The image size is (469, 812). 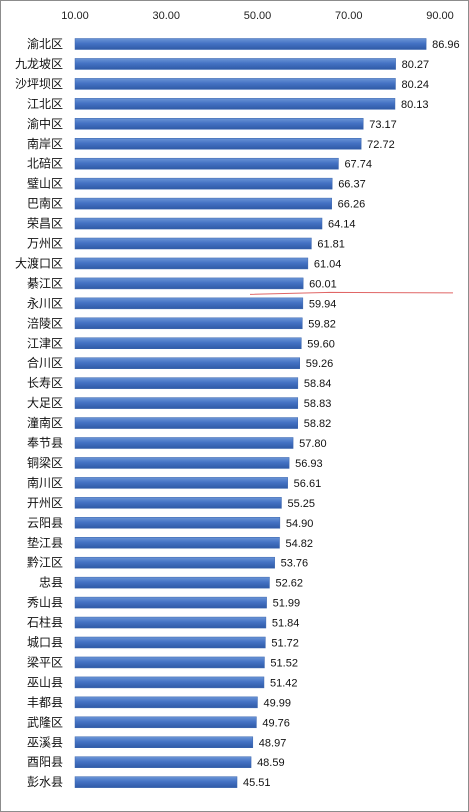 What do you see at coordinates (308, 484) in the screenshot?
I see `data-label: 56.61` at bounding box center [308, 484].